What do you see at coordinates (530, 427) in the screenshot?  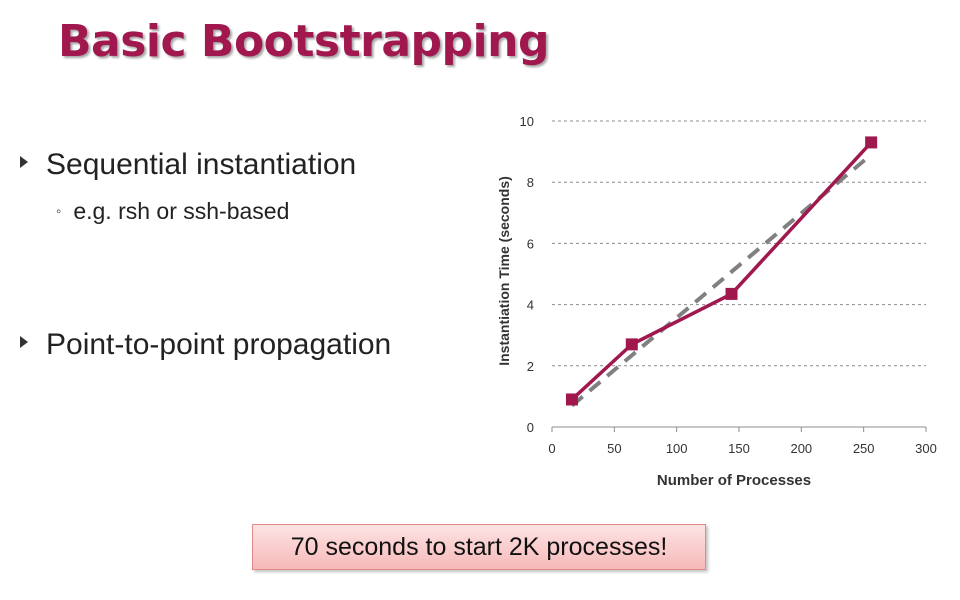 I see `y-tick-label: 0` at bounding box center [530, 427].